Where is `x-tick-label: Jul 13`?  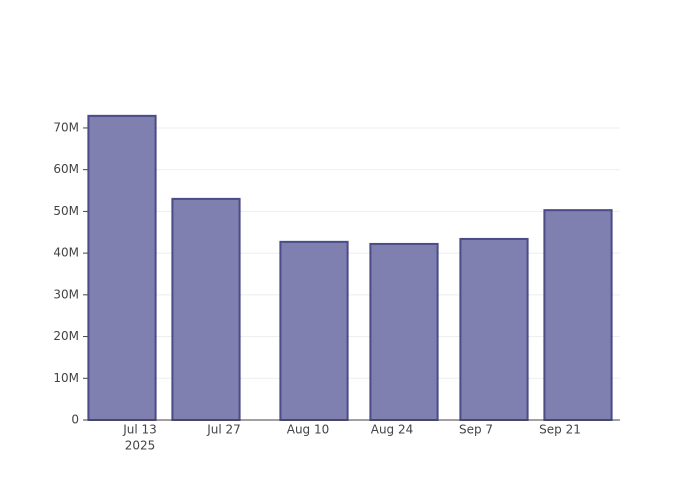
x-tick-label: Jul 13 is located at coordinates (139, 430).